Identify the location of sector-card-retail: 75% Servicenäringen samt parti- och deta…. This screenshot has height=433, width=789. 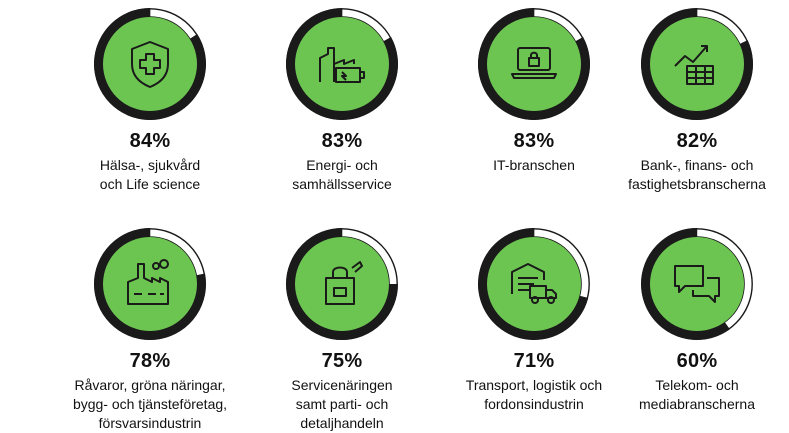
(342, 330).